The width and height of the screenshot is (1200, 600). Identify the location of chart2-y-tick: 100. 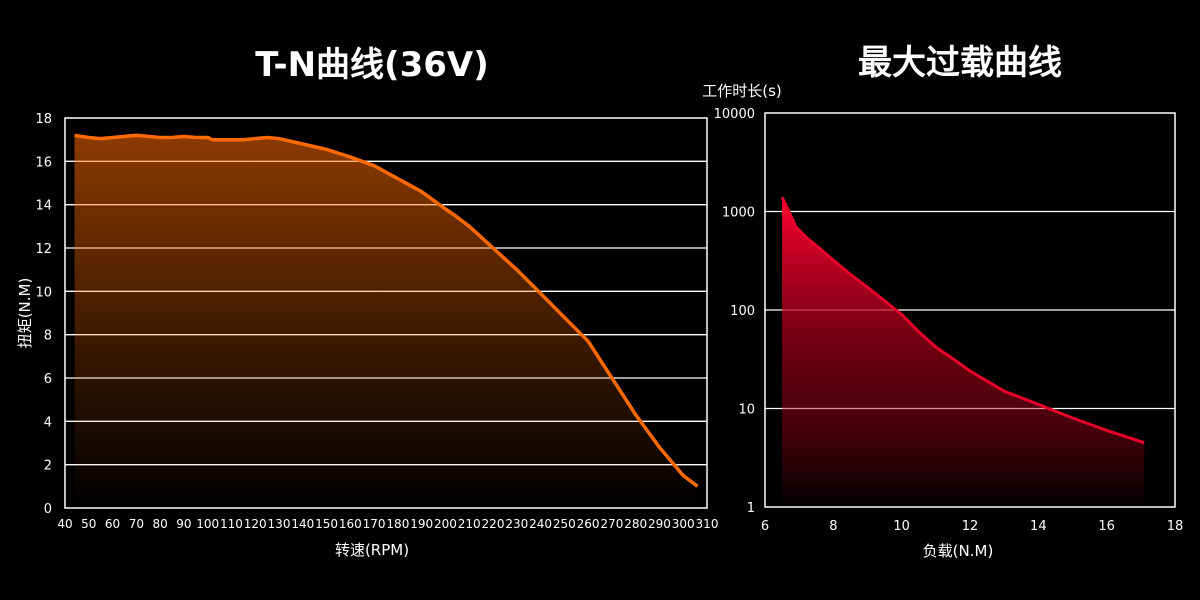
(742, 311).